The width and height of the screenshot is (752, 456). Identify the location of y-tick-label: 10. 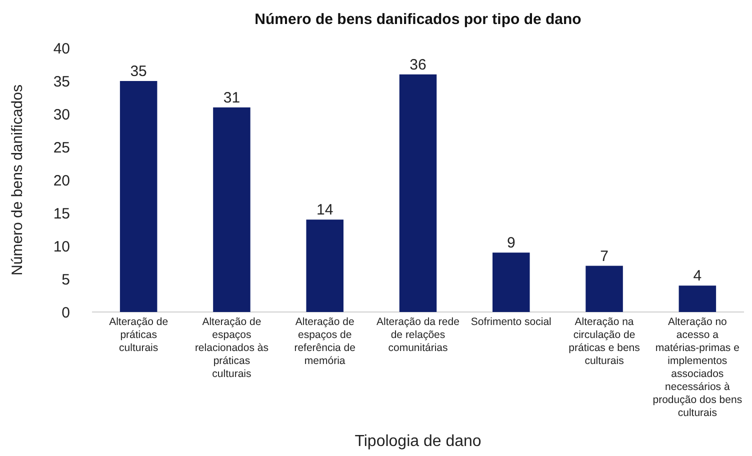
(61, 247).